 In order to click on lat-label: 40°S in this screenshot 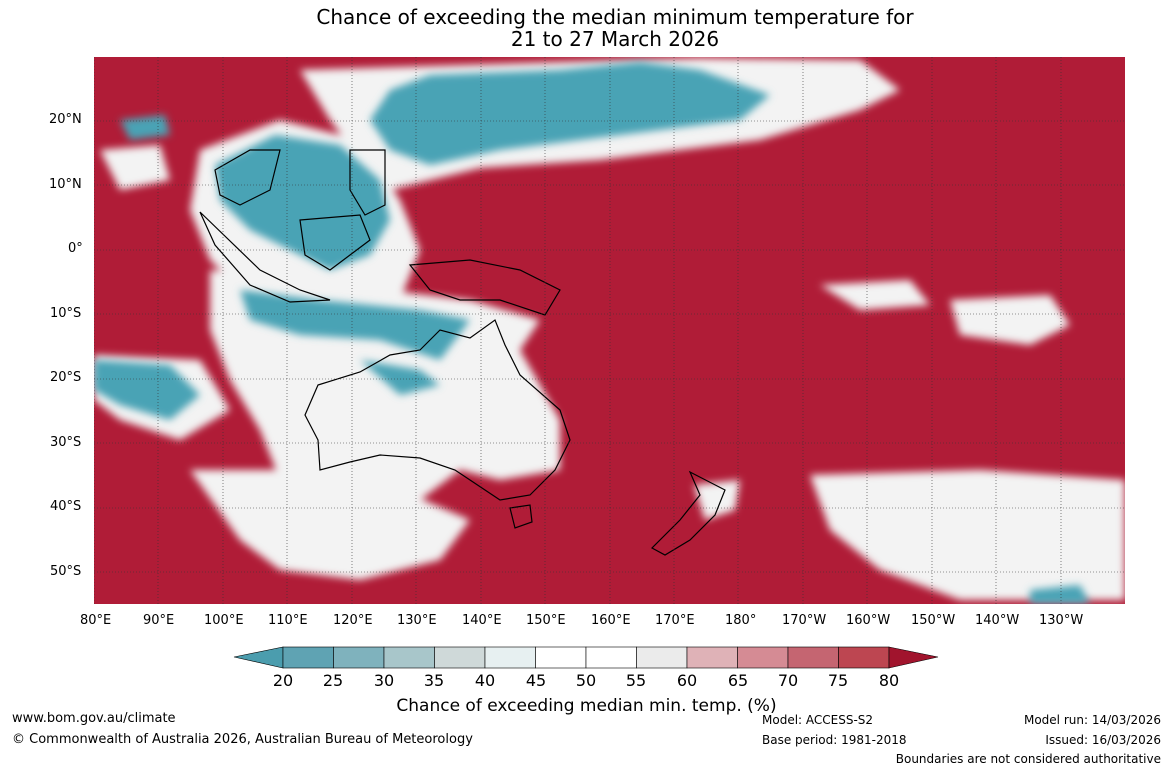, I will do `click(66, 506)`.